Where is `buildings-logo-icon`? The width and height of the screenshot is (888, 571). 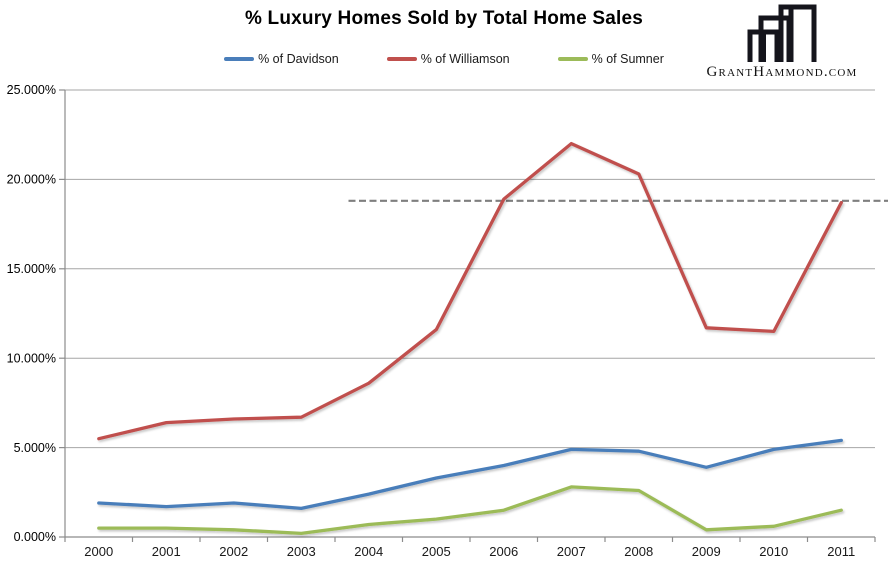
buildings-logo-icon is located at coordinates (782, 33).